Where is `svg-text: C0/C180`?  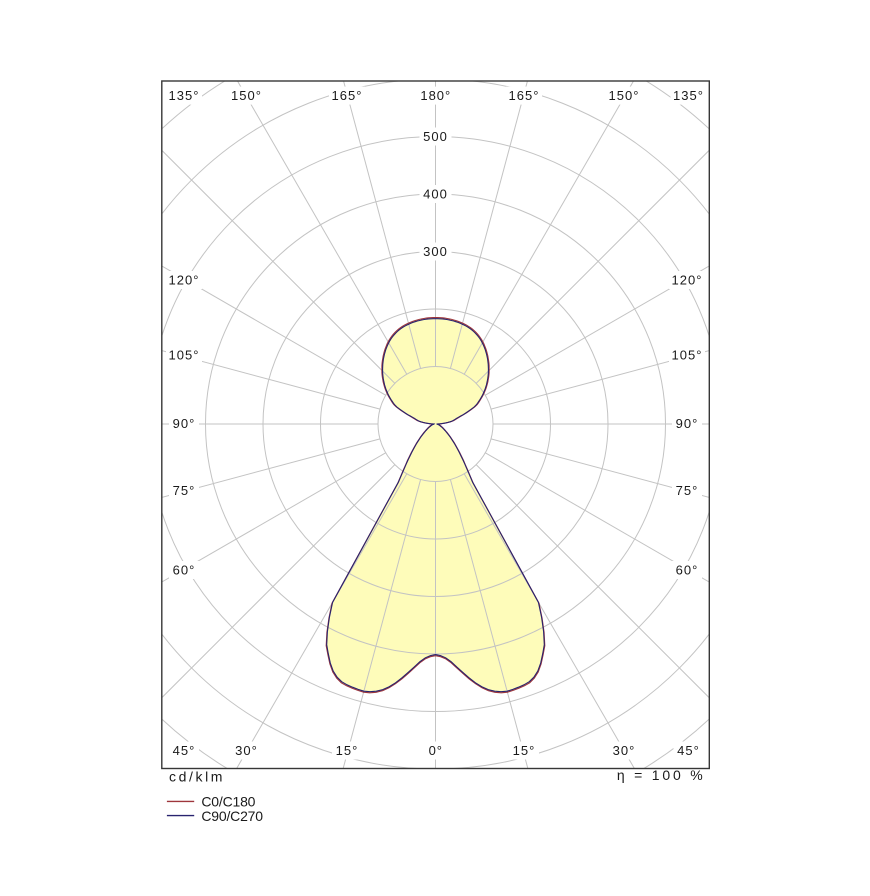 svg-text: C0/C180 is located at coordinates (228, 802).